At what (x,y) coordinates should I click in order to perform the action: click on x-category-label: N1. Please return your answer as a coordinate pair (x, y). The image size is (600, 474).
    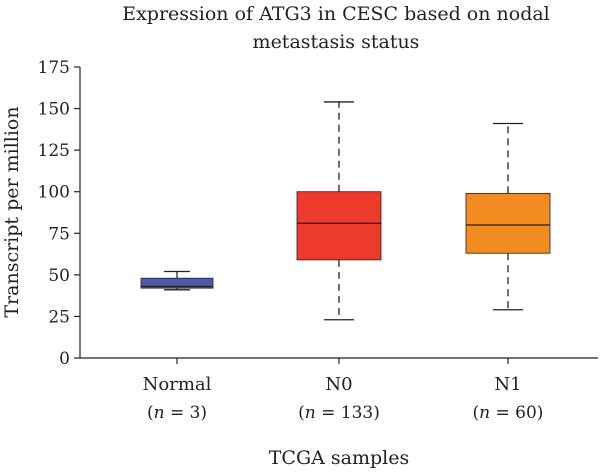
    Looking at the image, I should click on (507, 384).